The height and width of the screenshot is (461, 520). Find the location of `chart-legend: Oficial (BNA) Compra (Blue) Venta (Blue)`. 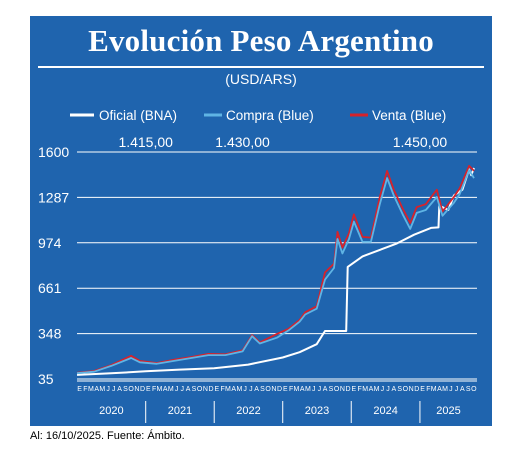

chart-legend: Oficial (BNA) Compra (Blue) Venta (Blue) is located at coordinates (258, 115).